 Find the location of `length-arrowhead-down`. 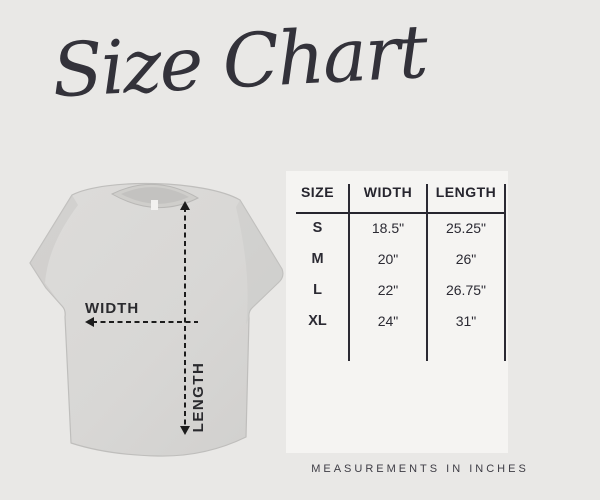

length-arrowhead-down is located at coordinates (185, 430).